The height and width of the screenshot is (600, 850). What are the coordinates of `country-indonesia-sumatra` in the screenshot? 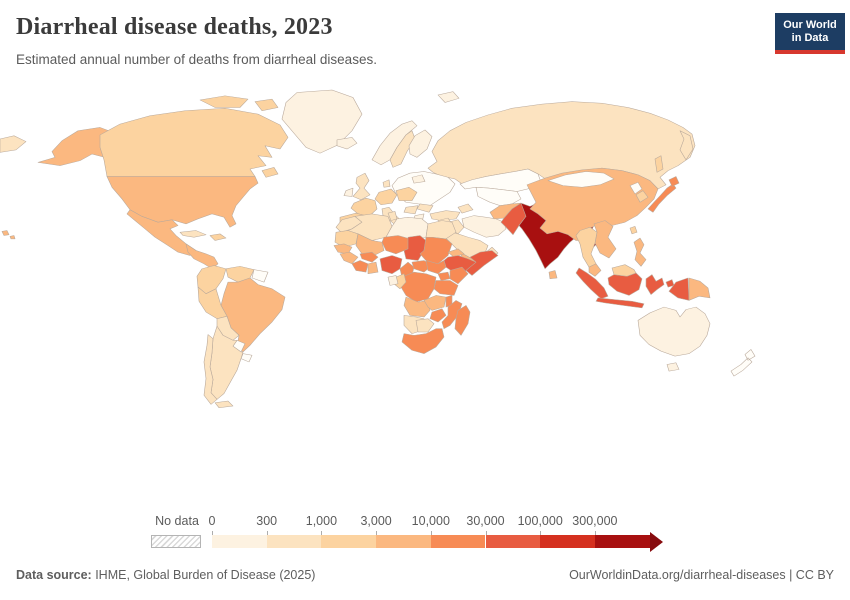 It's located at (592, 283).